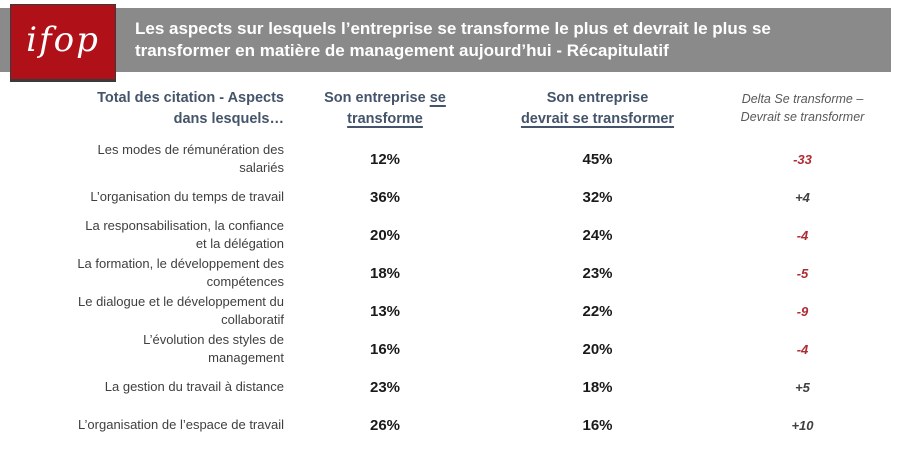 Image resolution: width=900 pixels, height=450 pixels. Describe the element at coordinates (375, 98) in the screenshot. I see `header-se-transforme-plain: Son entreprise` at that location.